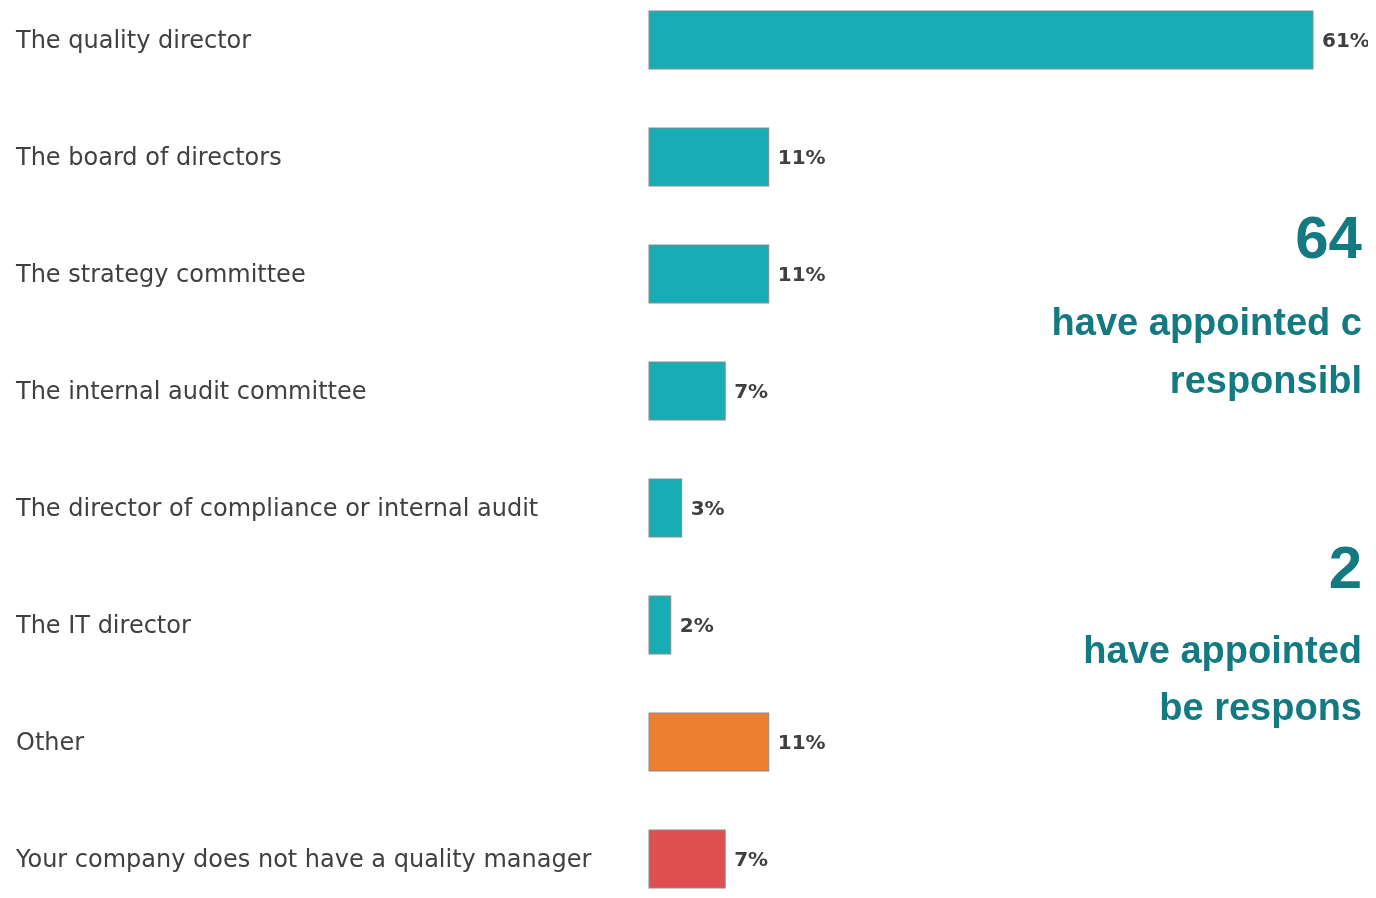  Describe the element at coordinates (277, 508) in the screenshot. I see `y-tick-label: The director of compliance or internal audit` at that location.